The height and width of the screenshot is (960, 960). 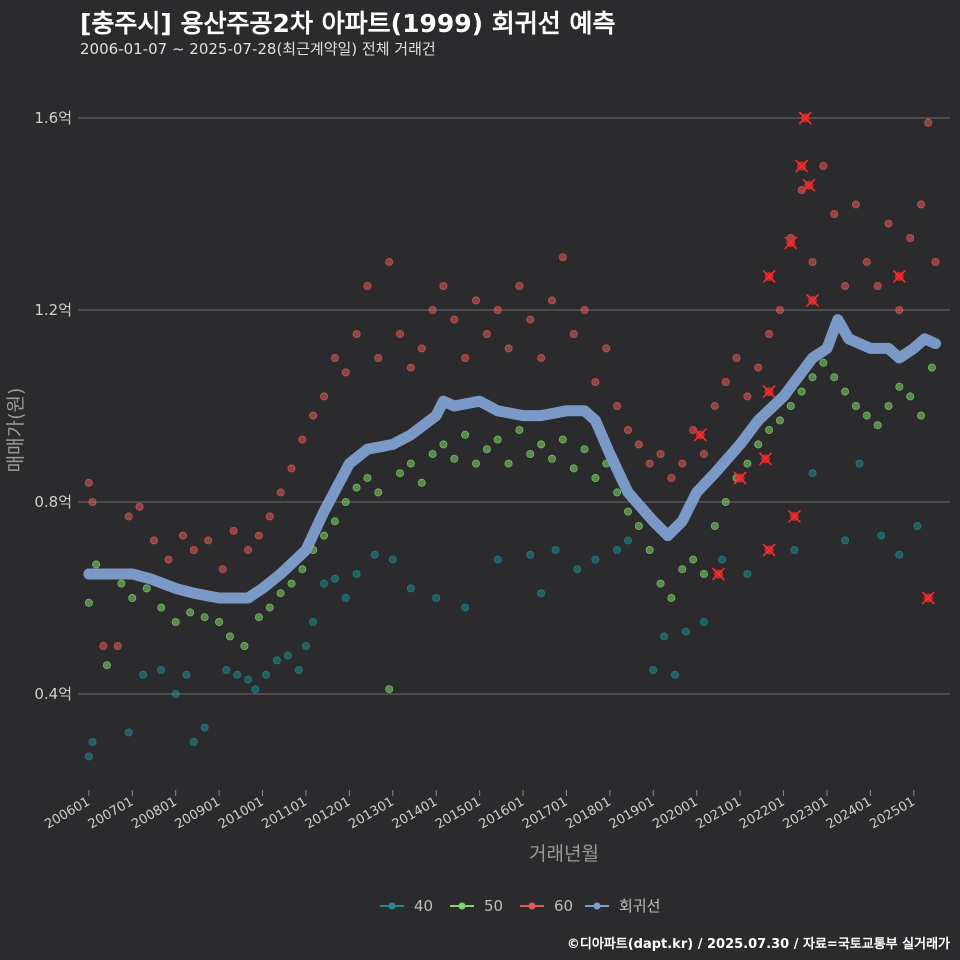 I want to click on x-tick-label: 201901, so click(x=632, y=813).